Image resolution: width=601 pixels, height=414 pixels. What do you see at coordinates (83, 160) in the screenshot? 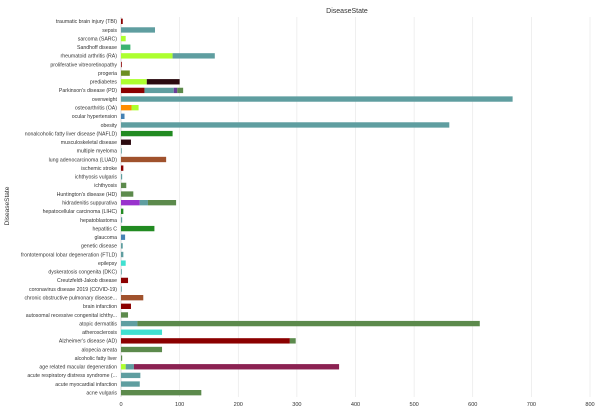
I see `category-label: lung adenocarcinoma (LUAD)` at bounding box center [83, 160].